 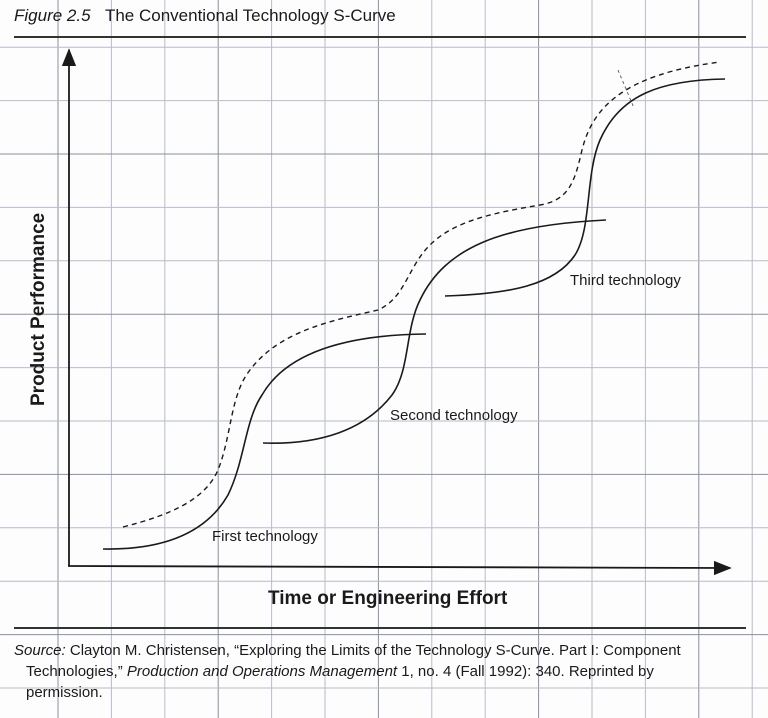 I want to click on caption-rule, so click(x=380, y=628).